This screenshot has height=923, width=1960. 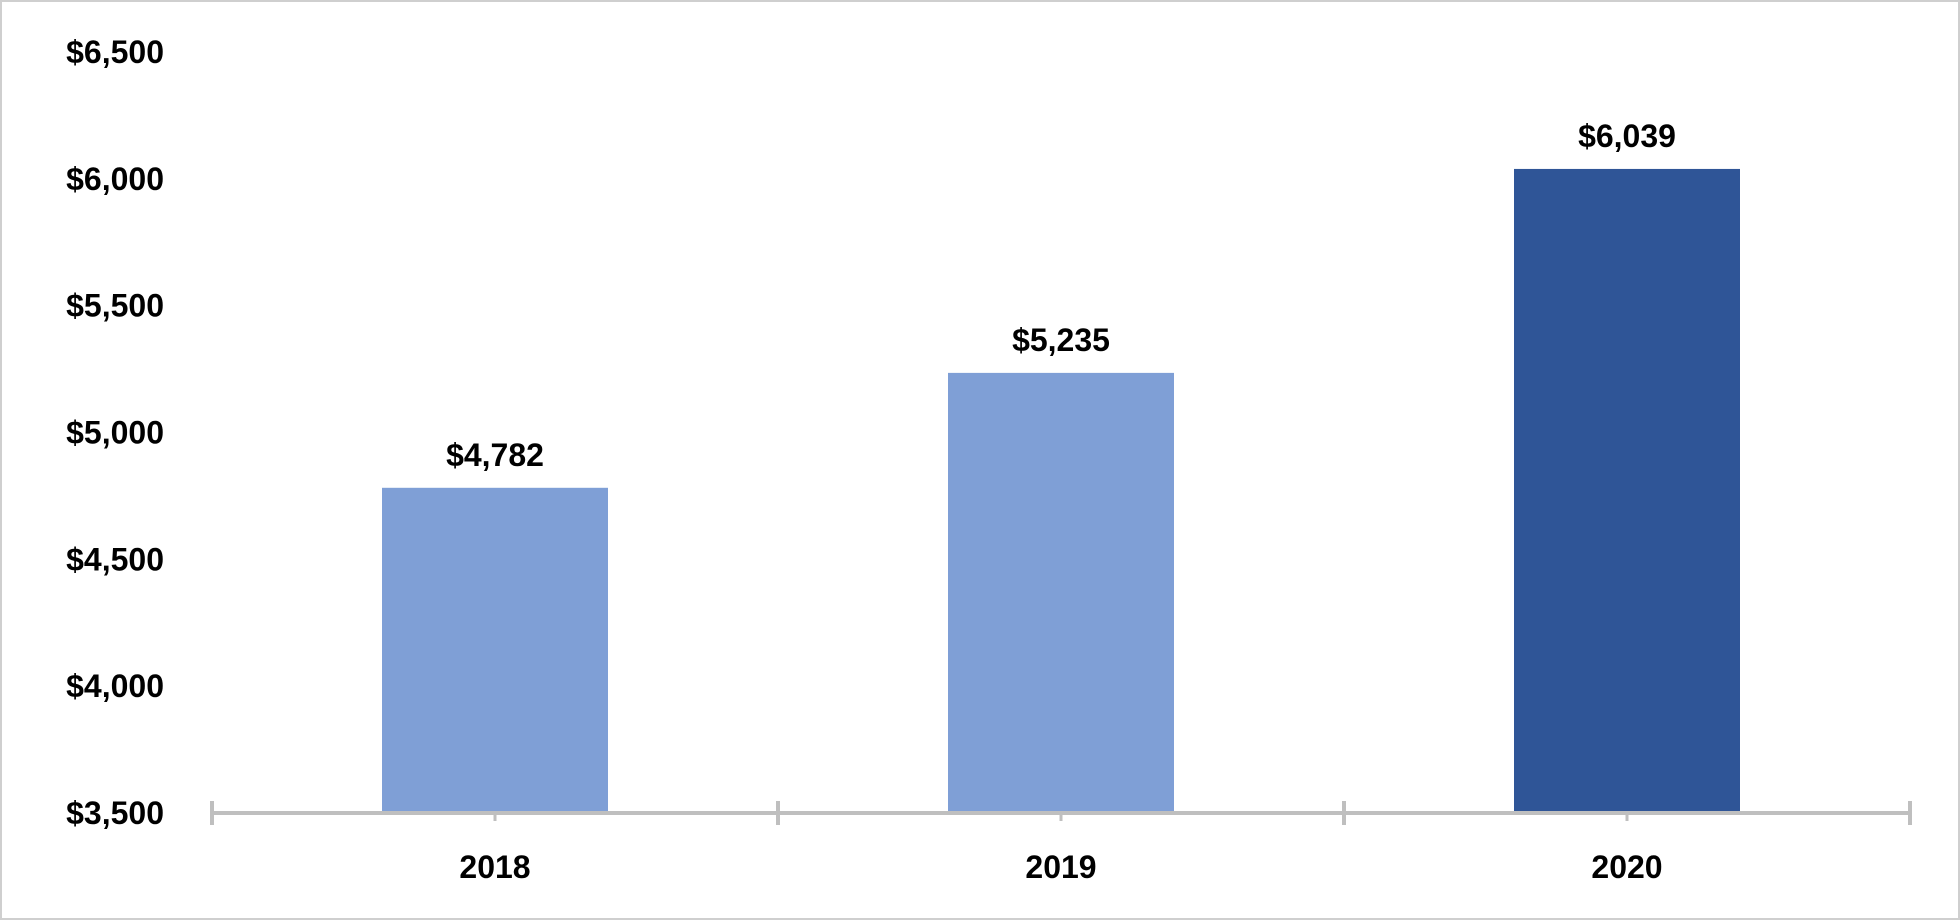 I want to click on data-label-2019: $5,235, so click(x=1061, y=340).